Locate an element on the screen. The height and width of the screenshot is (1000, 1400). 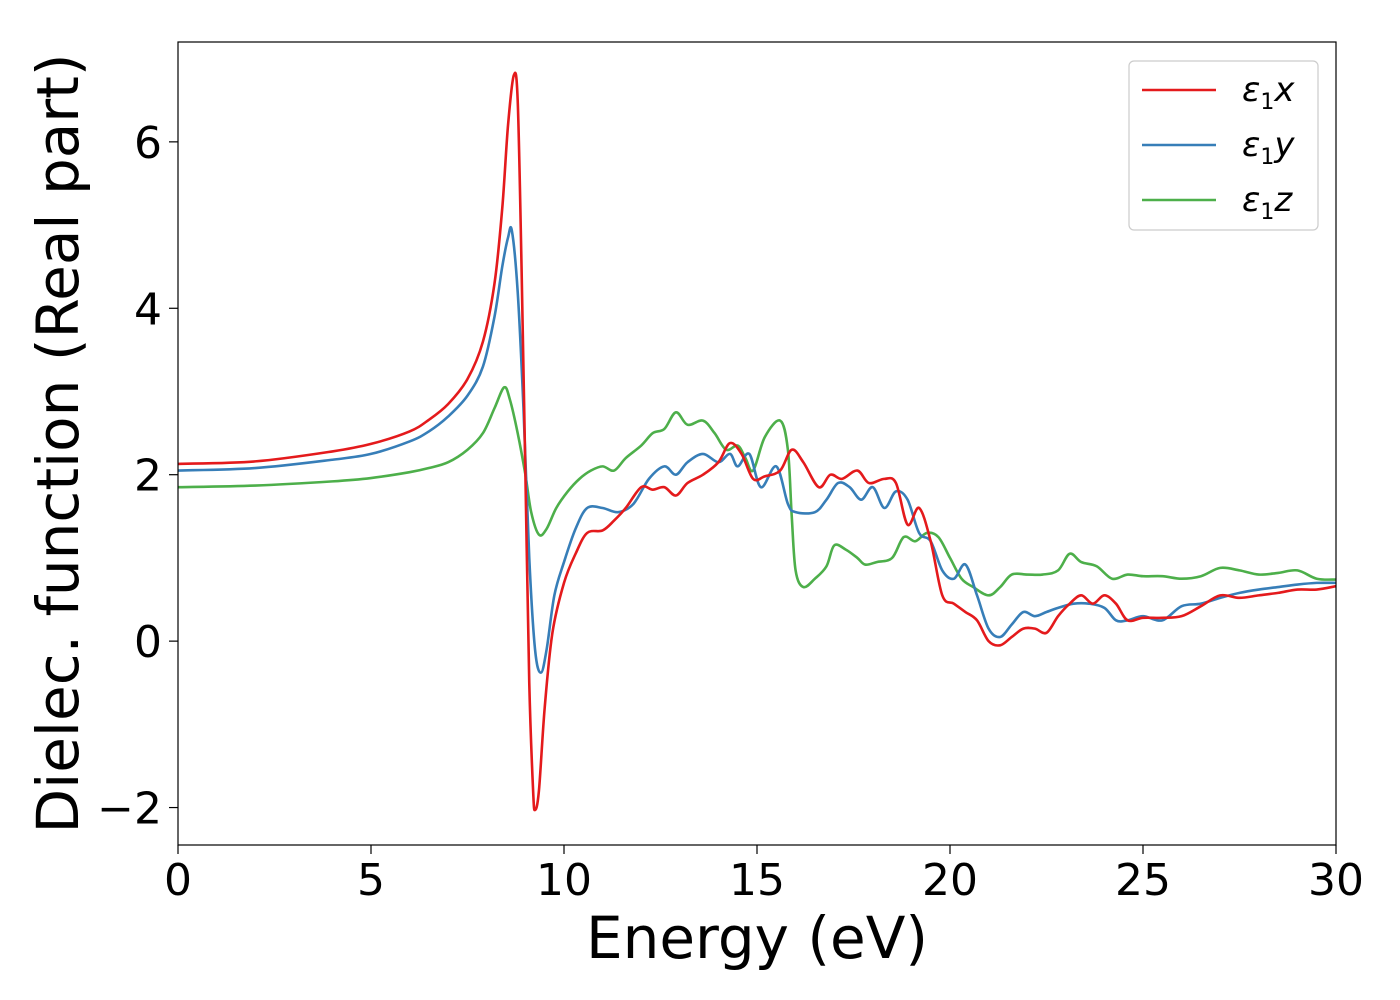
legend-label-z: ε1z is located at coordinates (1267, 202).